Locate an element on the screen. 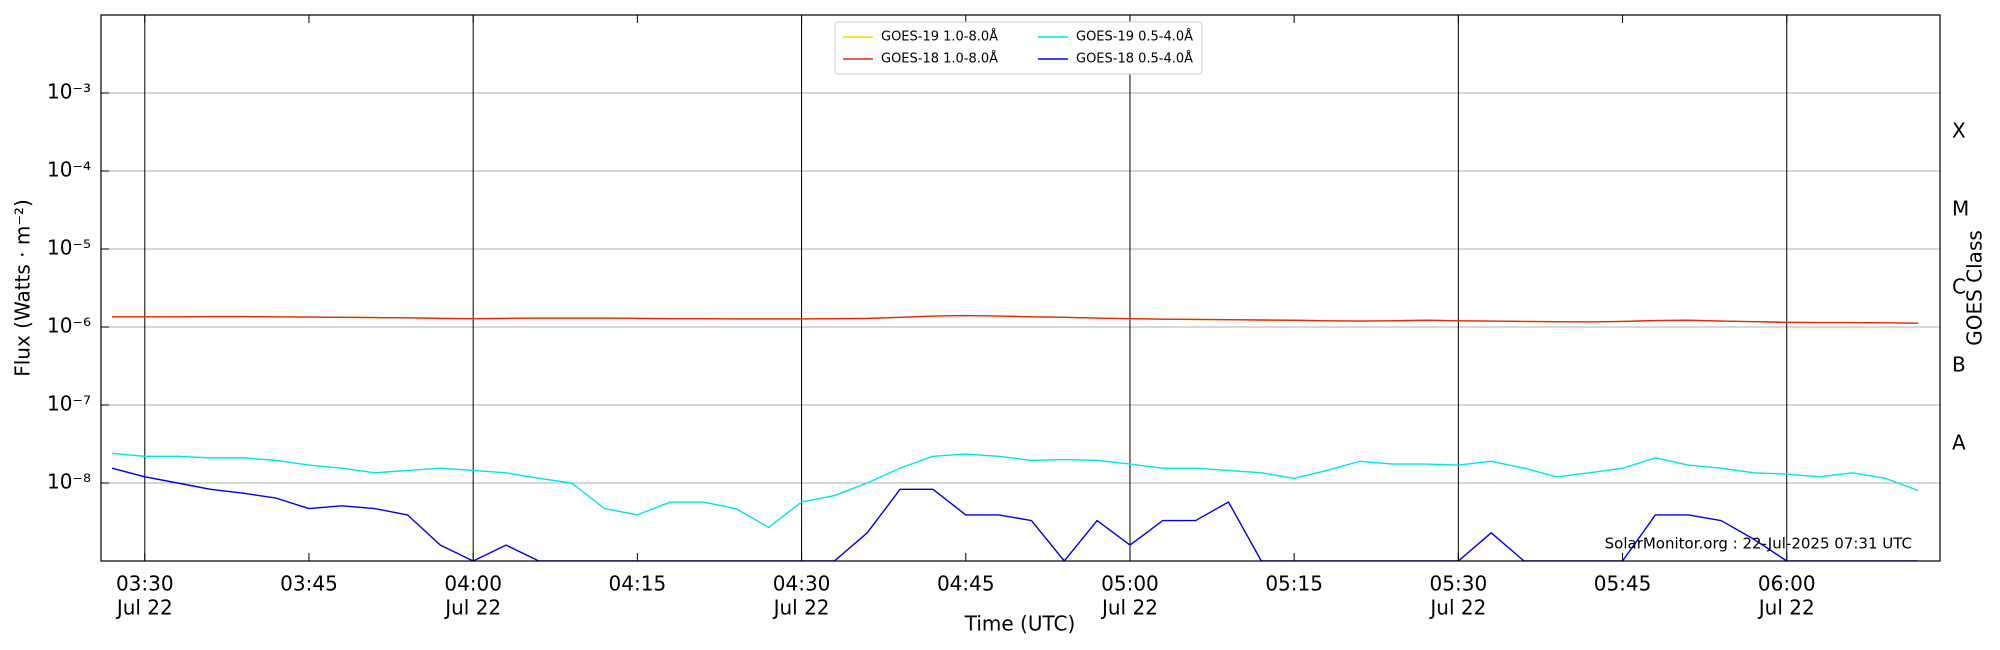 Image resolution: width=2000 pixels, height=650 pixels. y-tick-label: 10⁻⁷ is located at coordinates (69, 404).